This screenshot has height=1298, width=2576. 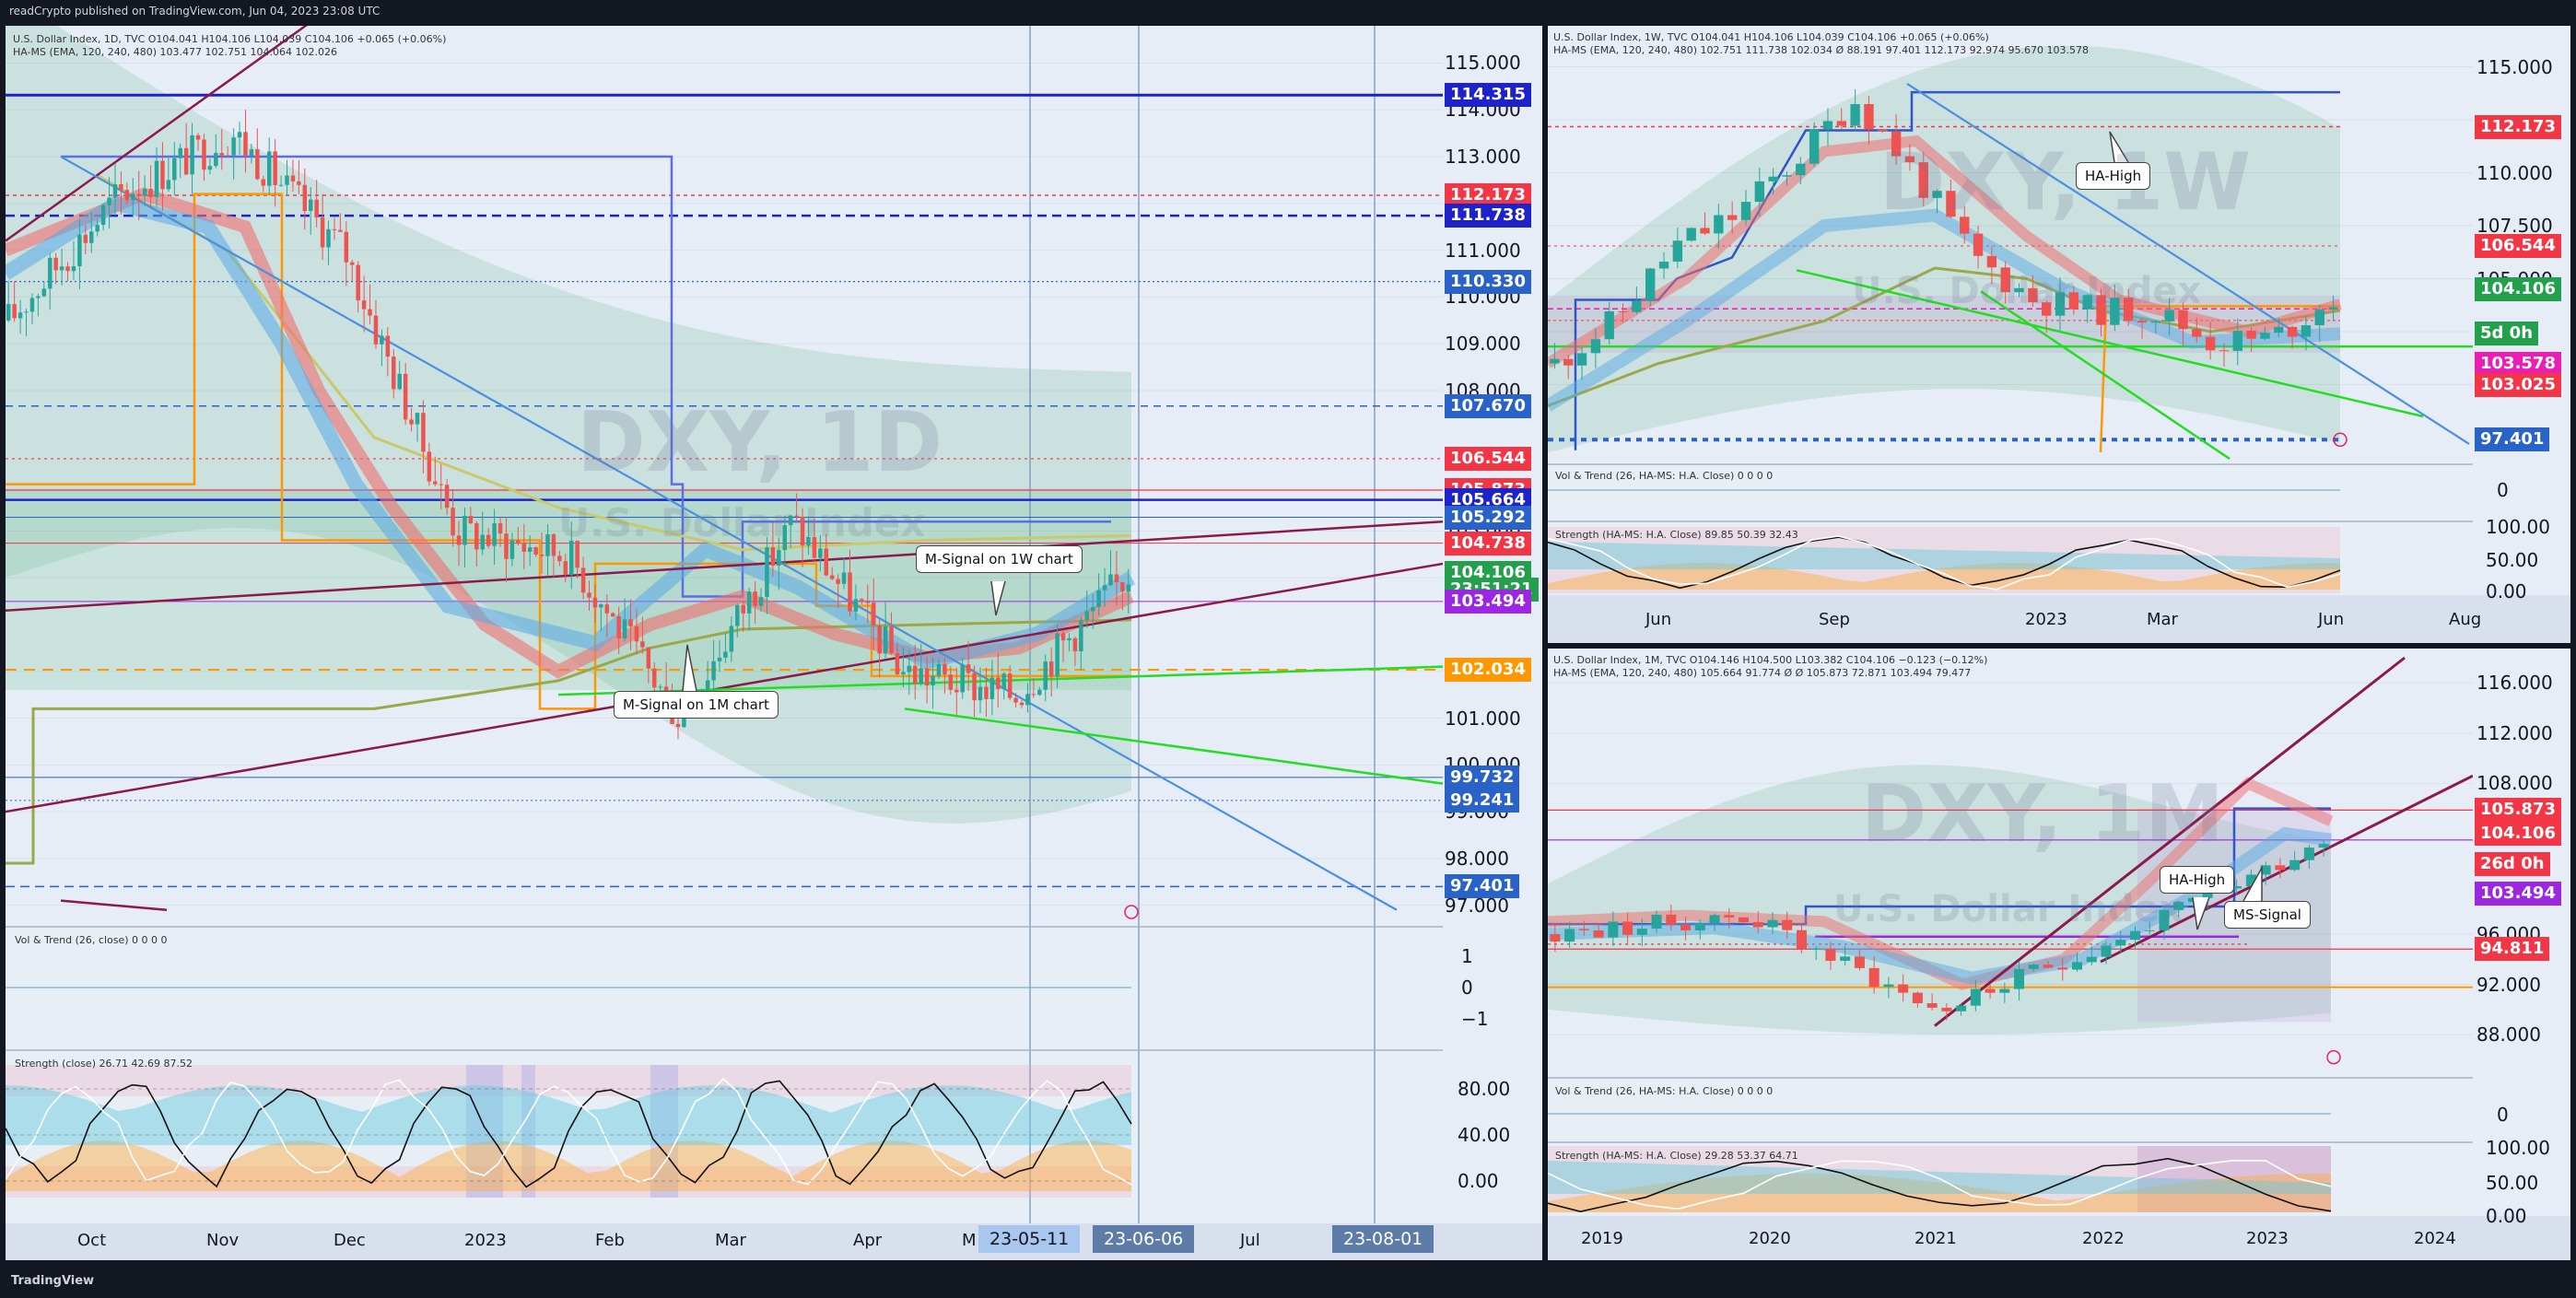 I want to click on daily-price-tag: 106.544, so click(x=1488, y=458).